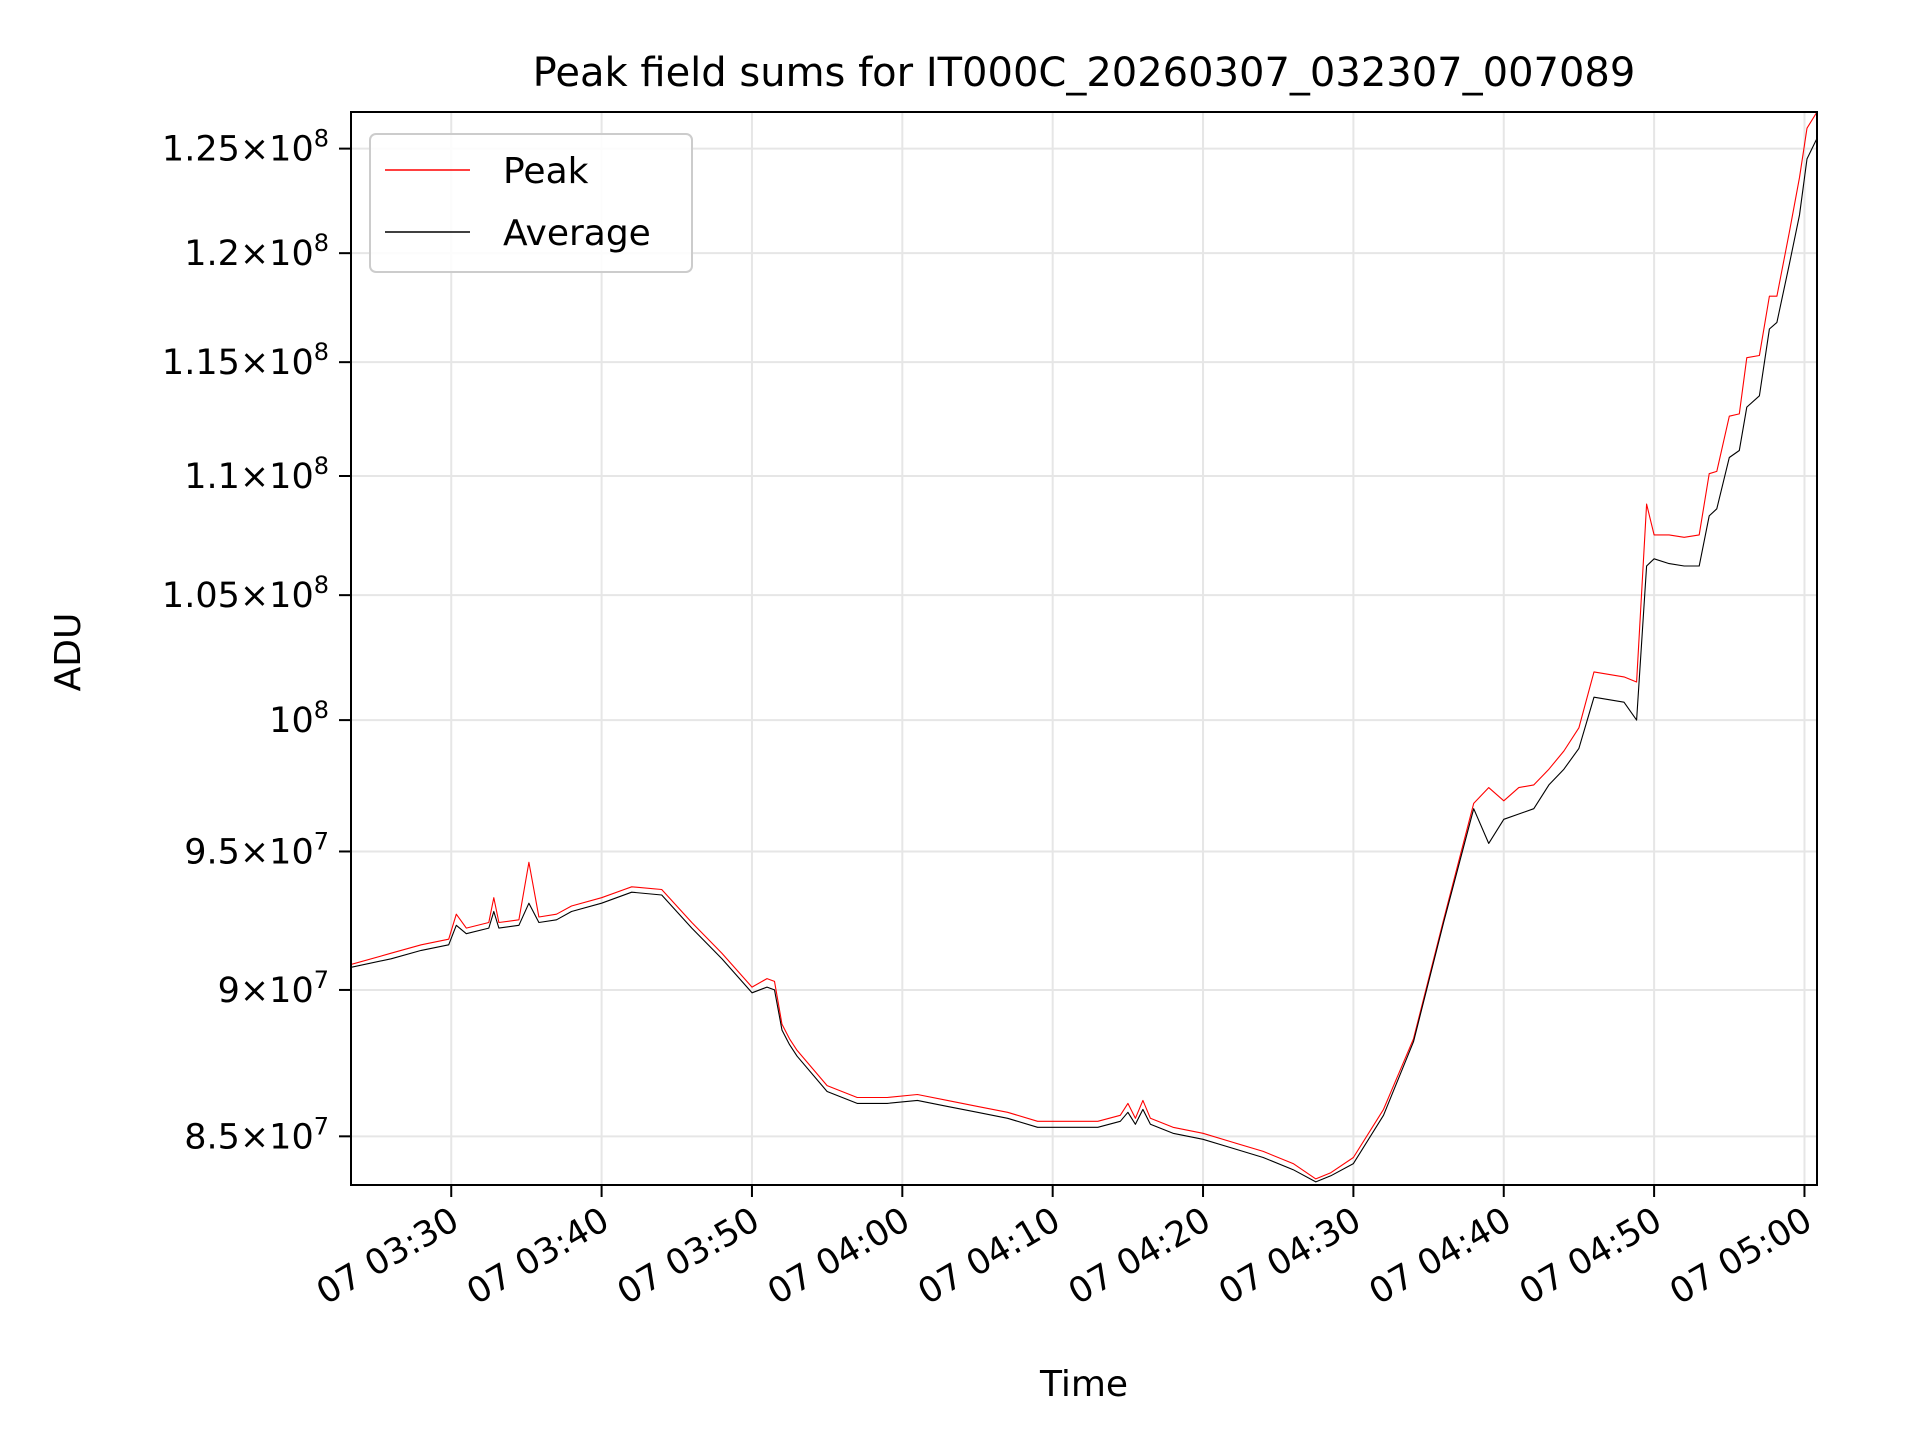  What do you see at coordinates (68, 652) in the screenshot?
I see `y-axis-label: ADU` at bounding box center [68, 652].